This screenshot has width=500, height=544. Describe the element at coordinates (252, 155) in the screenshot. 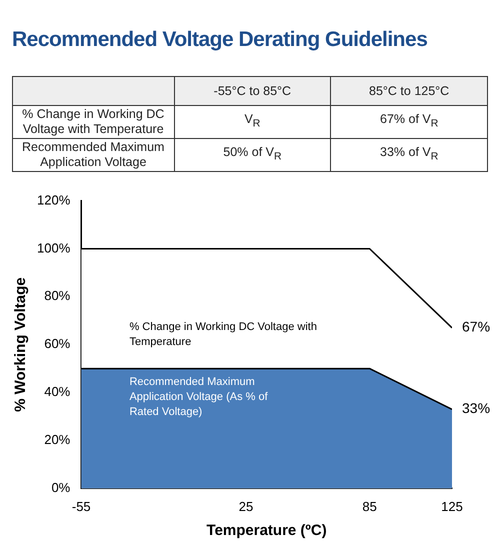

I see `text: 50% of V$_{R}$` at that location.